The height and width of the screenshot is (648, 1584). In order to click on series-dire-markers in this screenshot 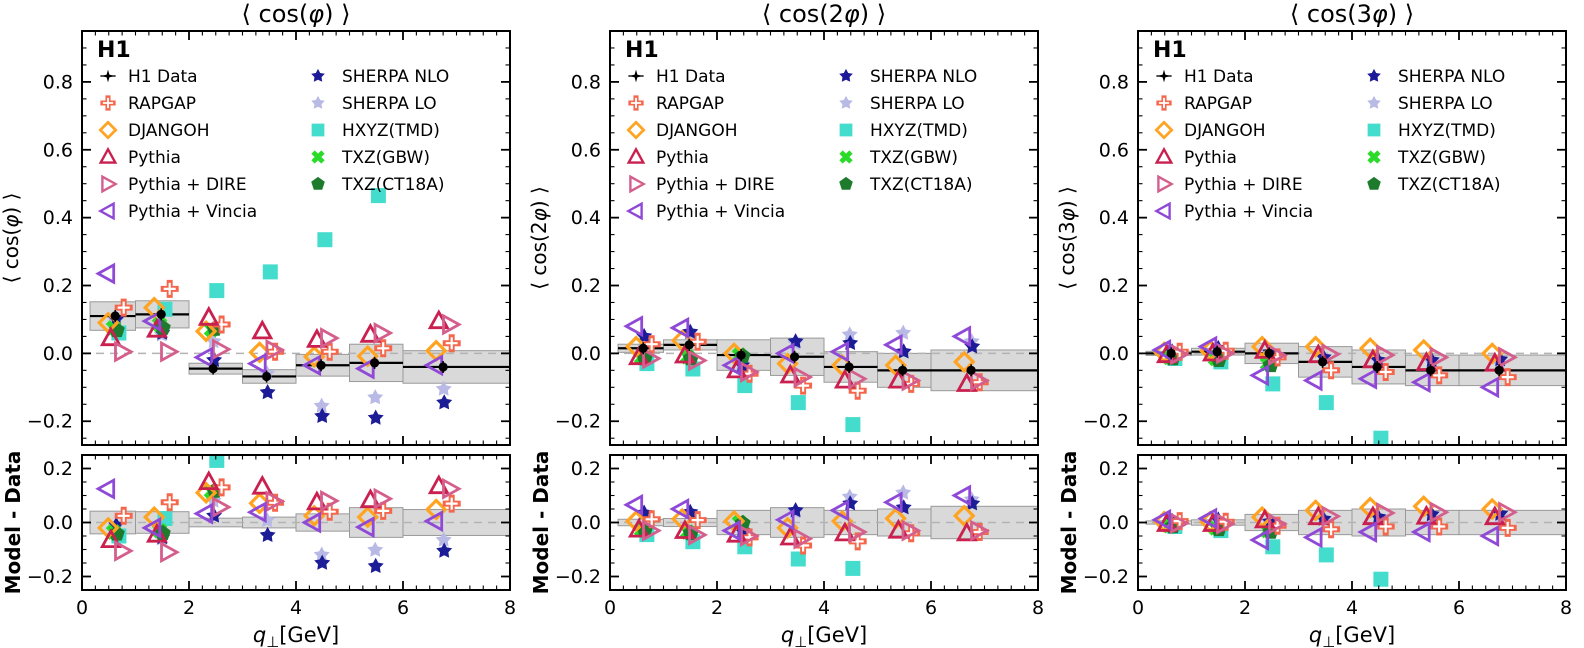, I will do `click(288, 338)`.